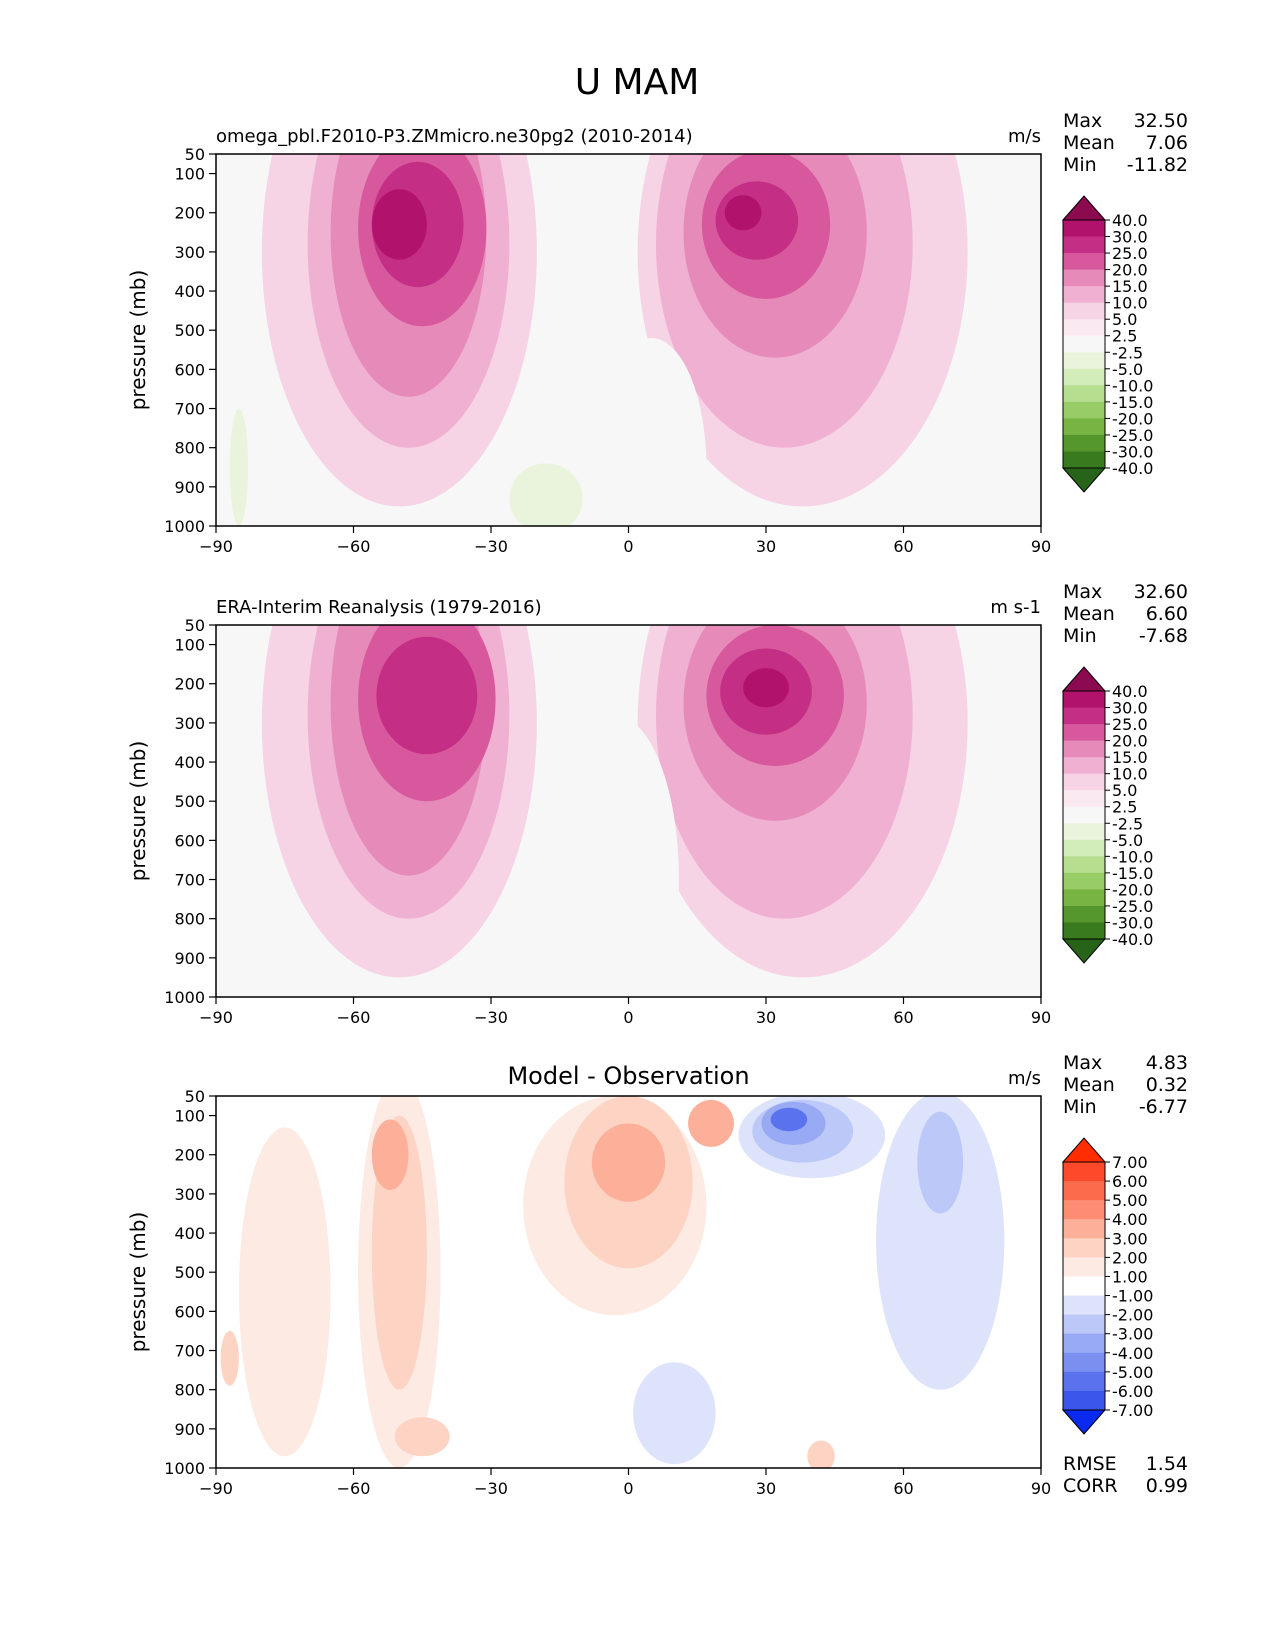 The height and width of the screenshot is (1650, 1275). Describe the element at coordinates (1157, 165) in the screenshot. I see `stat-value: -11.82` at that location.